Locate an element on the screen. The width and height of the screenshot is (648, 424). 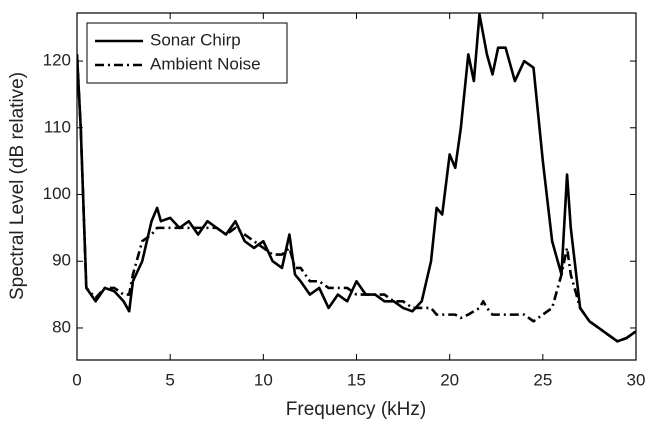
legend-label: Sonar Chirp is located at coordinates (195, 39).